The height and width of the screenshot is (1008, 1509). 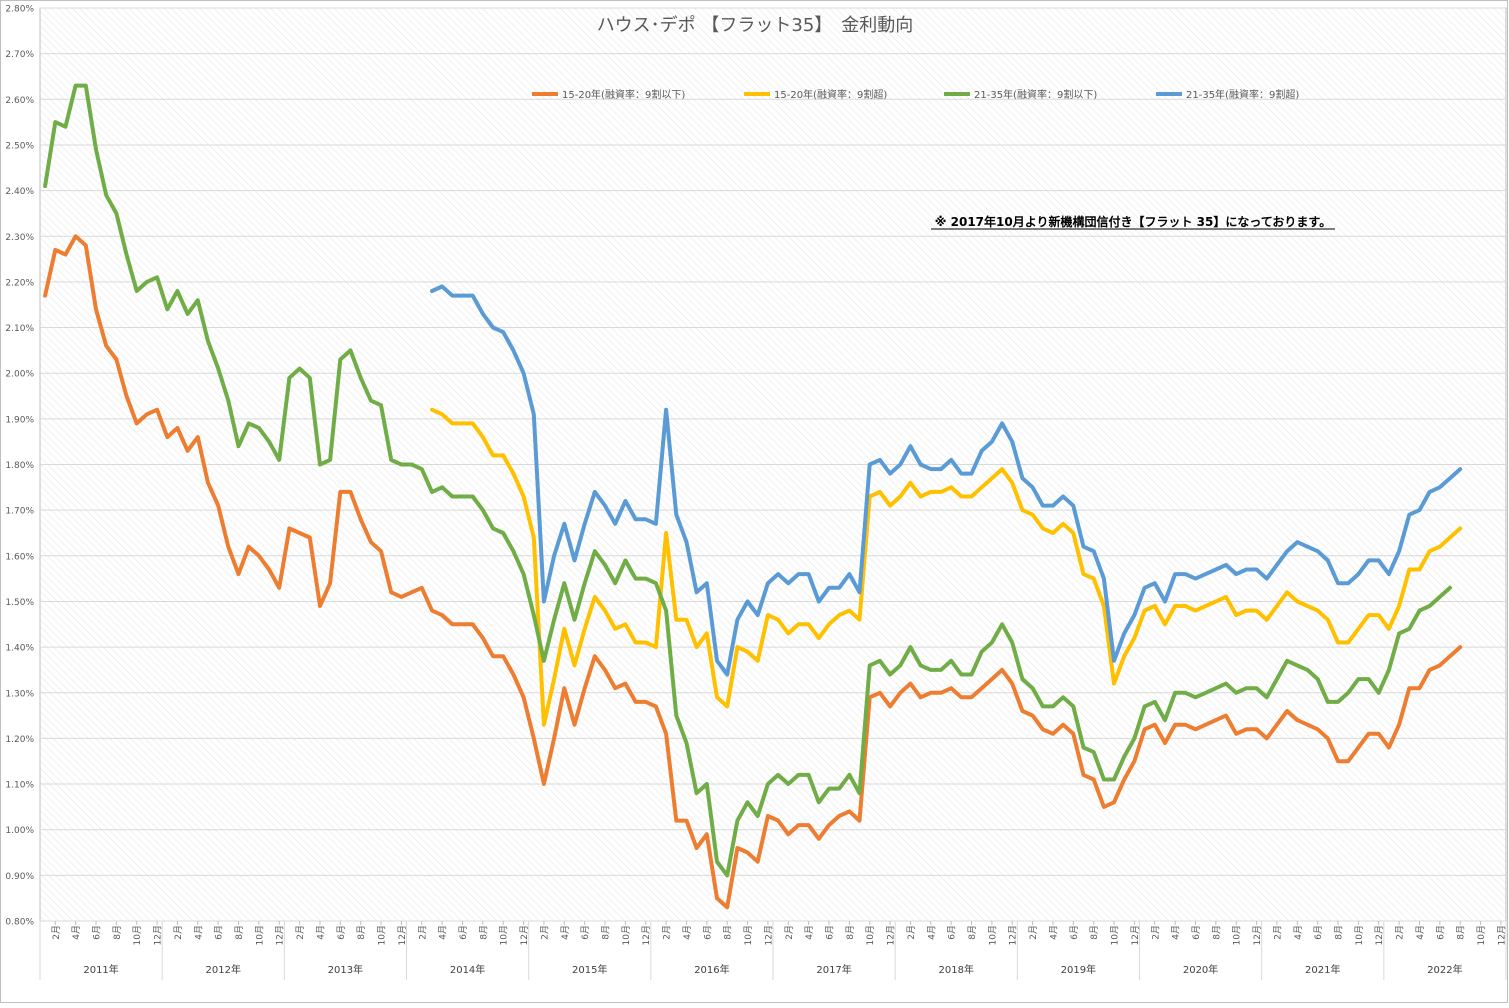 I want to click on x-year-label: 2013年, so click(x=345, y=969).